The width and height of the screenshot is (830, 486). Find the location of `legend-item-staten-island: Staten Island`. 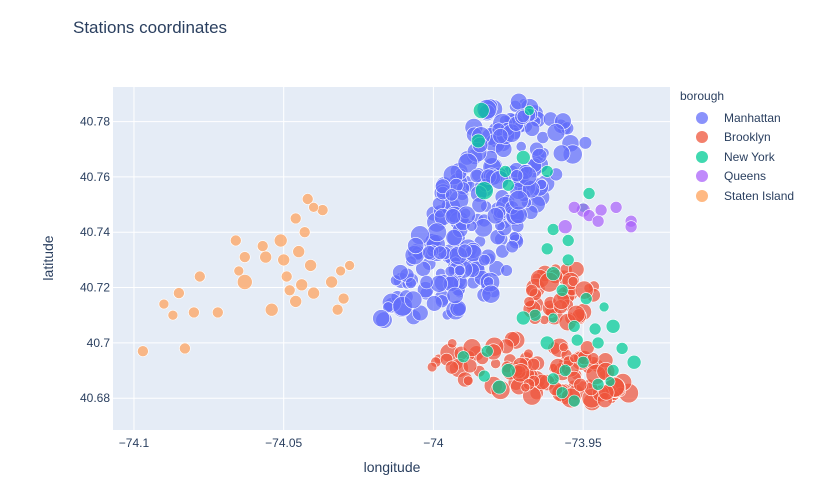

legend-item-staten-island: Staten Island is located at coordinates (737, 196).